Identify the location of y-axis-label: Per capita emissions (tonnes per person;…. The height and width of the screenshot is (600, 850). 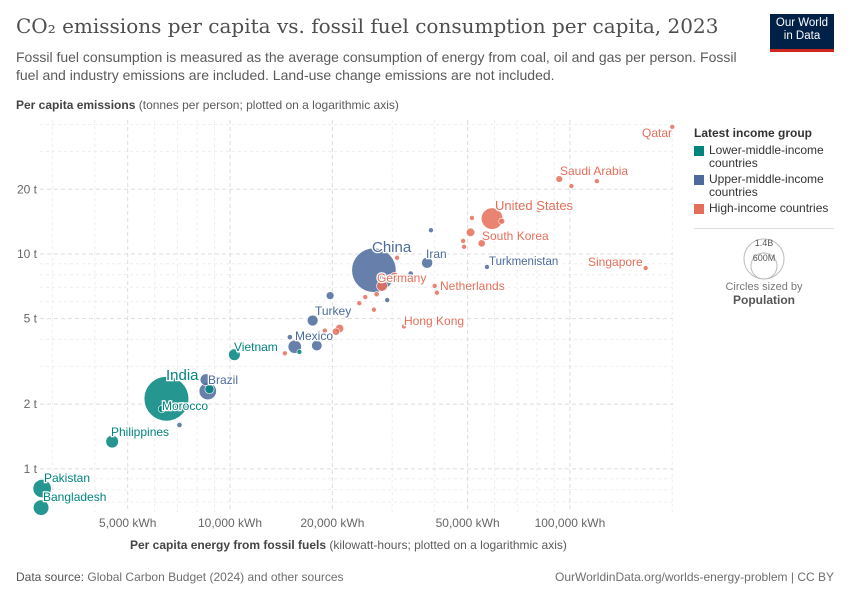
(207, 105).